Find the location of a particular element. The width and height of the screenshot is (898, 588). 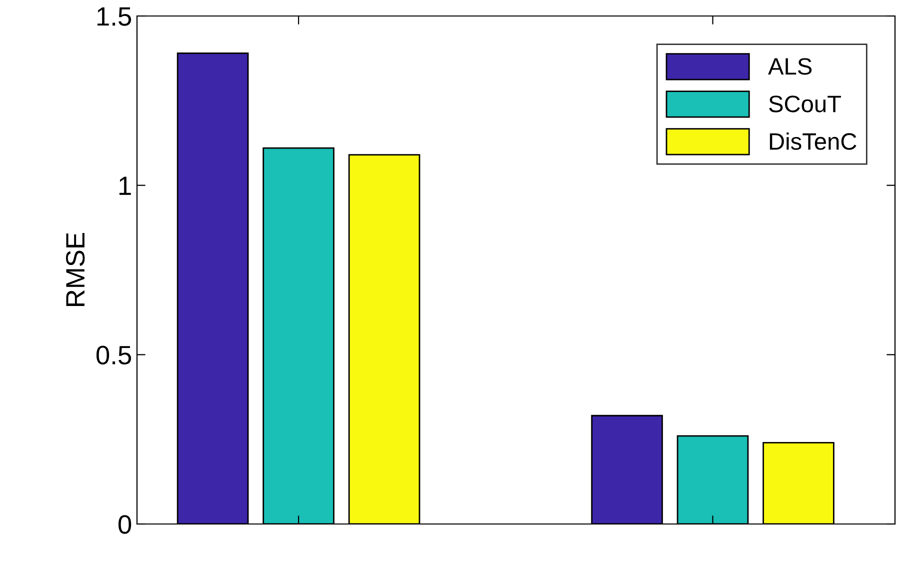

y-tick-label: 1.5 is located at coordinates (114, 16).